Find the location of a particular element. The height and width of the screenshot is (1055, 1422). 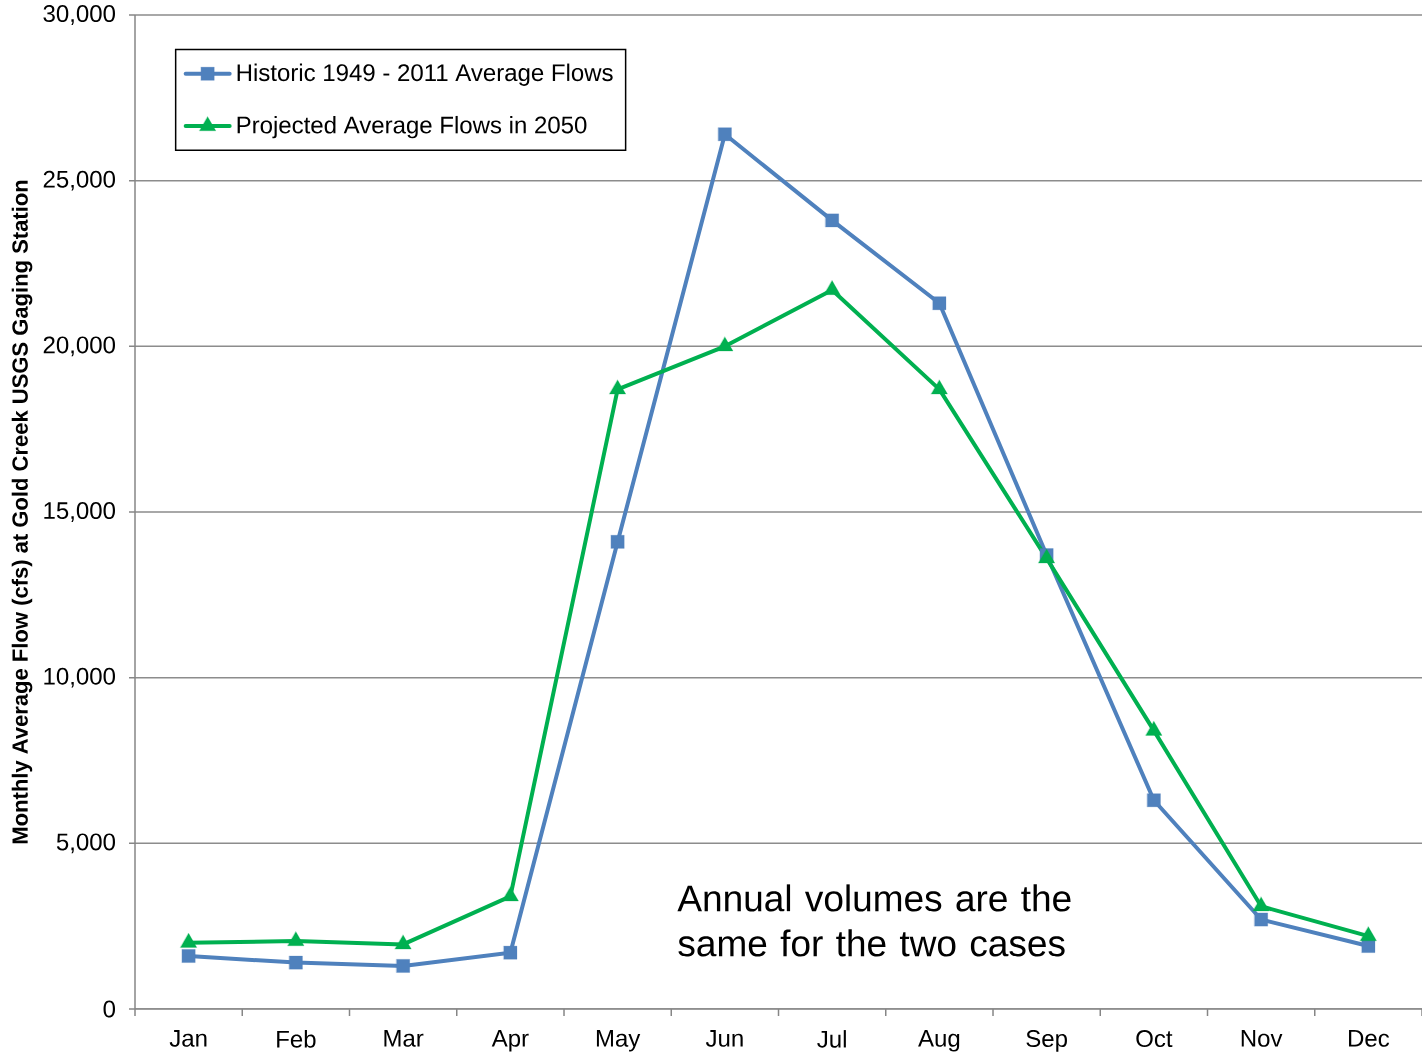

y-tick-label: 30,000 is located at coordinates (79, 15).